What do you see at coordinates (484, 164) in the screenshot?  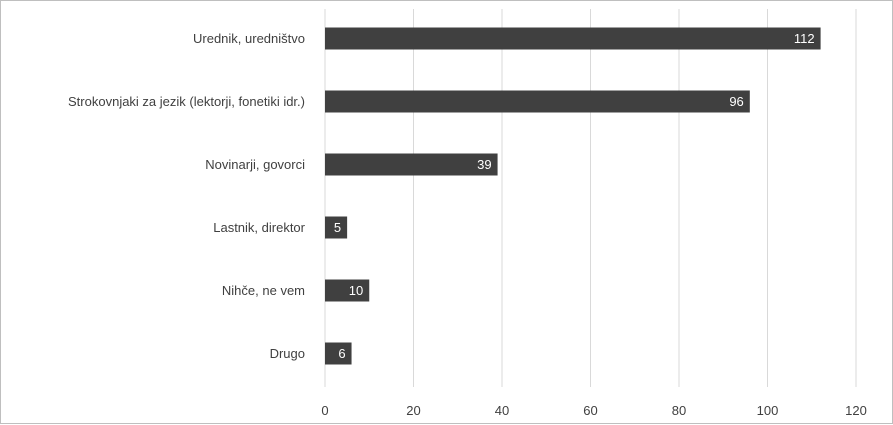 I see `data-label: 39` at bounding box center [484, 164].